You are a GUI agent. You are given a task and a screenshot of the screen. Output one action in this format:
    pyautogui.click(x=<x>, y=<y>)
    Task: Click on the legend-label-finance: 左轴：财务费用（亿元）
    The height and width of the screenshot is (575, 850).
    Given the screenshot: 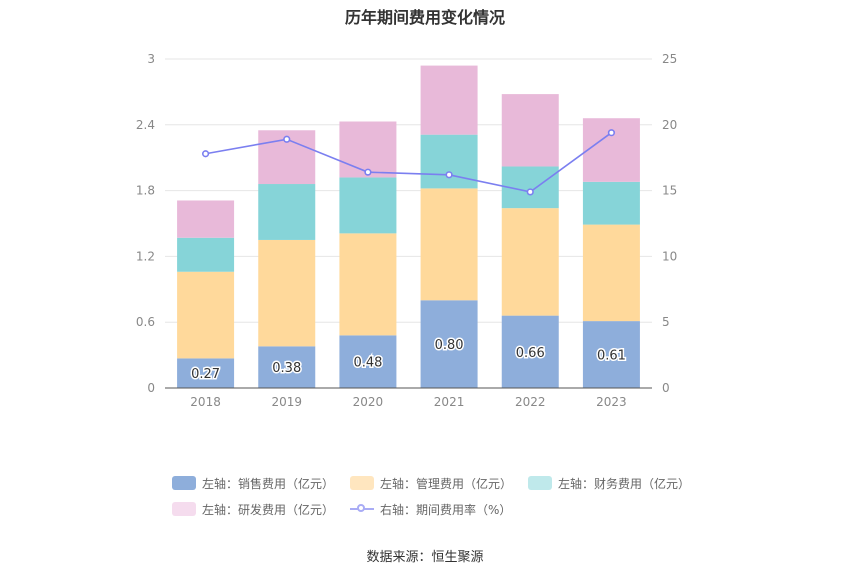 What is the action you would take?
    pyautogui.click(x=624, y=483)
    